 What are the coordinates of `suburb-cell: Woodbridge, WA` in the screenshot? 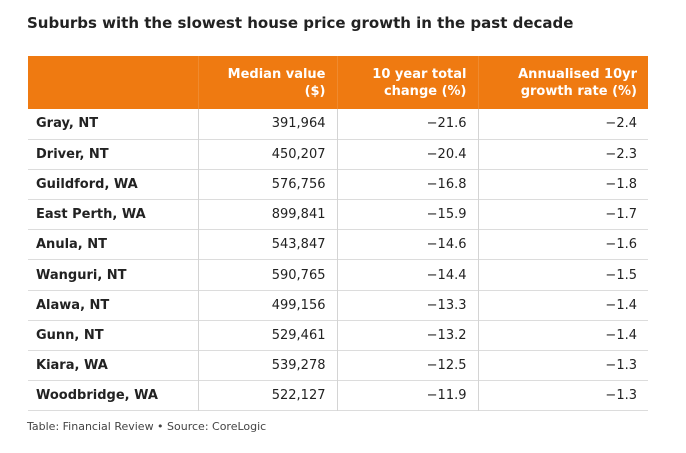 It's located at (113, 395).